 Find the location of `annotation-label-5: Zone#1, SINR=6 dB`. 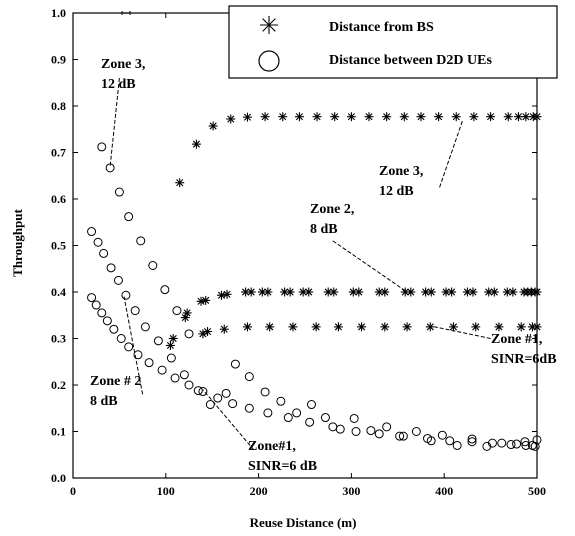

annotation-label-5: Zone#1, SINR=6 dB is located at coordinates (282, 456).